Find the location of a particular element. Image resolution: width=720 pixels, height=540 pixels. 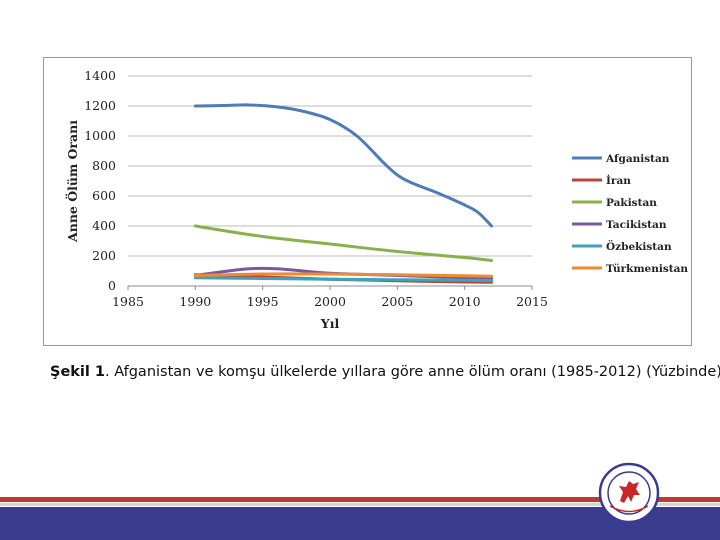

x-tick-label: 2000 is located at coordinates (330, 301).